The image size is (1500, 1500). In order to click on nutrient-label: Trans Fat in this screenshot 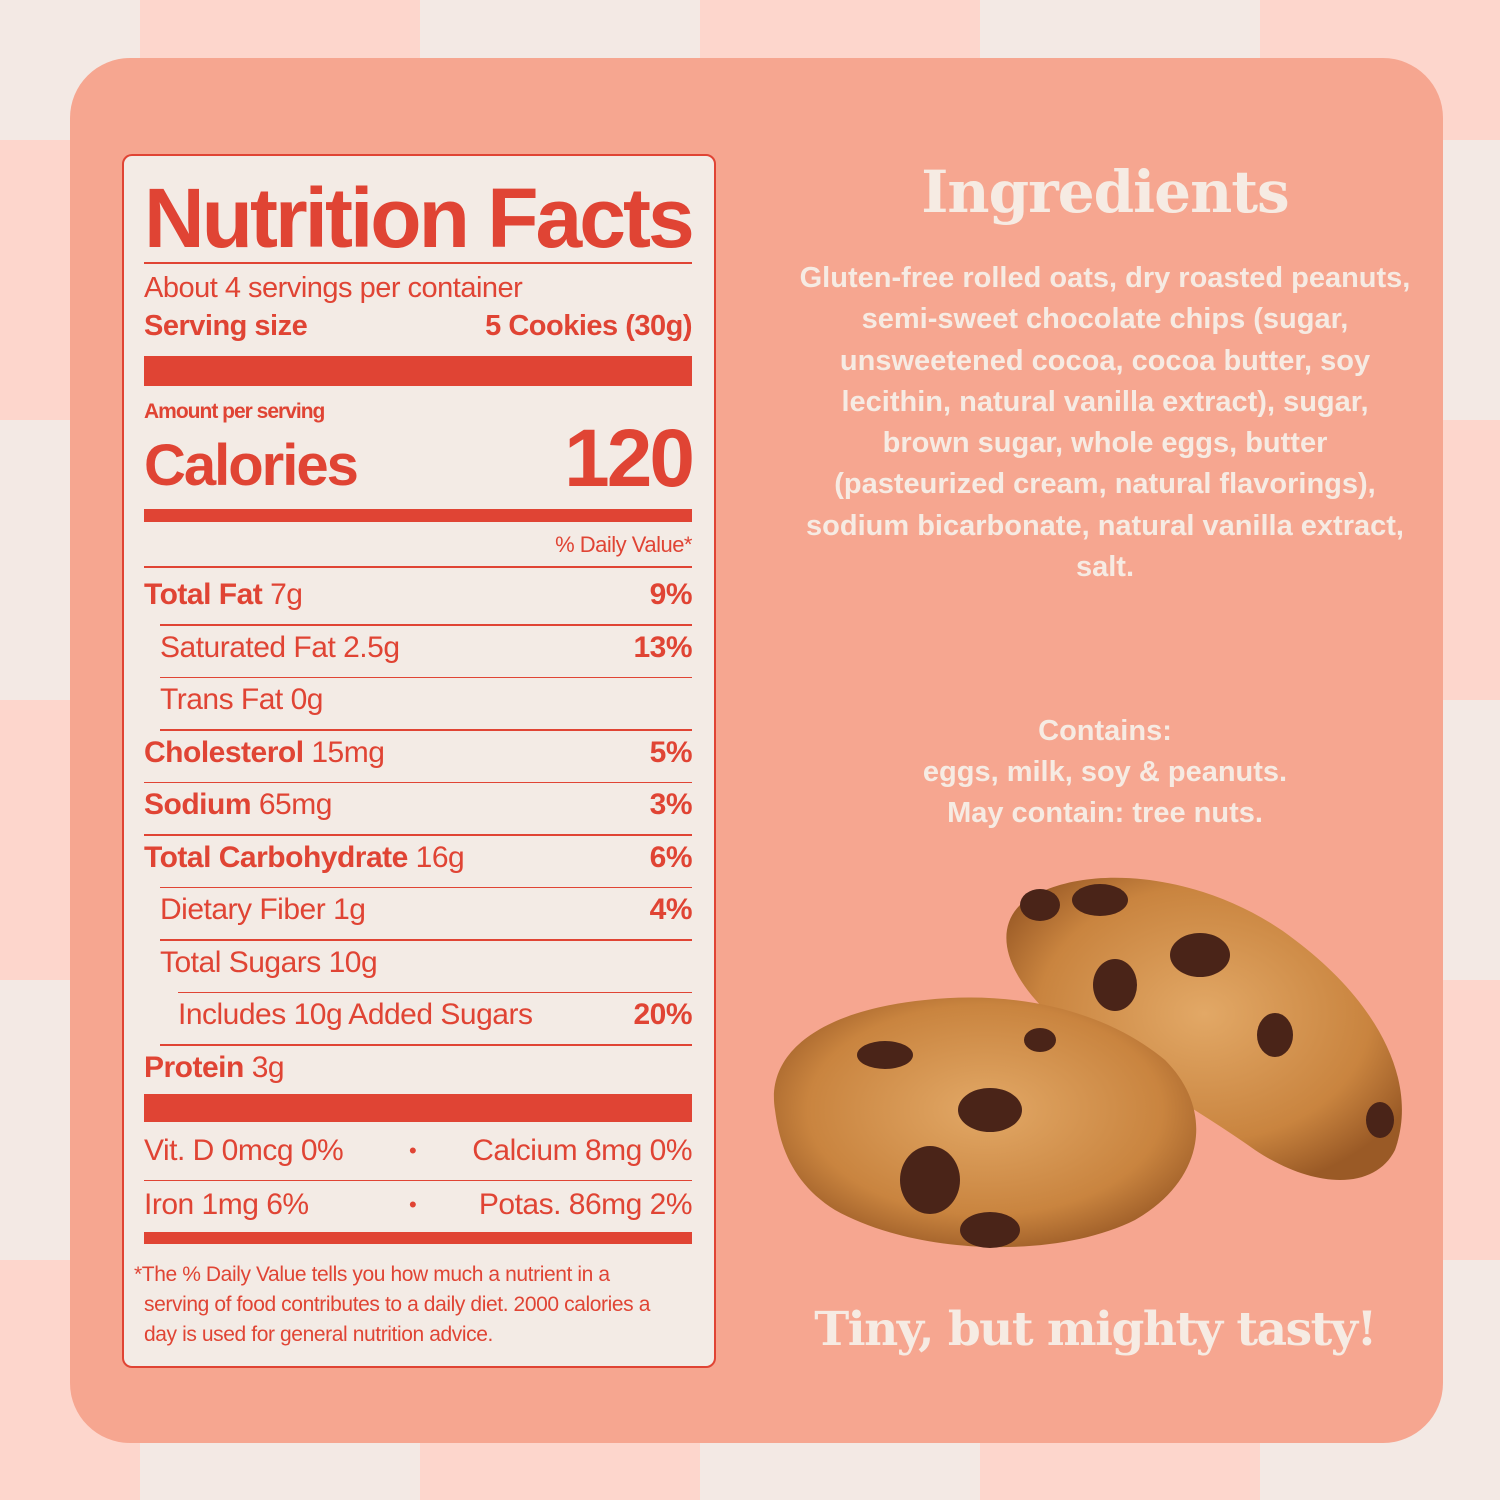, I will do `click(221, 699)`.